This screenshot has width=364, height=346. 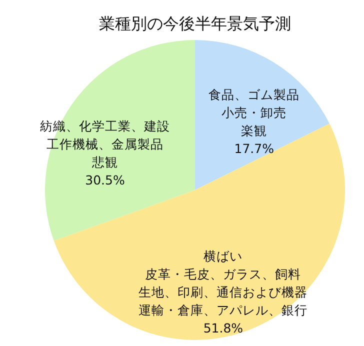 What do you see at coordinates (223, 328) in the screenshot?
I see `data-label: 51.8%` at bounding box center [223, 328].